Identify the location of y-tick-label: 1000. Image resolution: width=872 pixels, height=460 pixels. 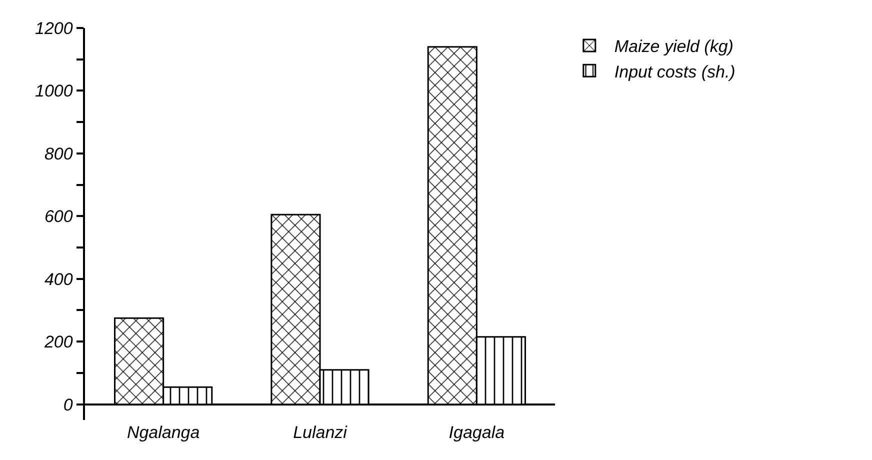
(54, 91).